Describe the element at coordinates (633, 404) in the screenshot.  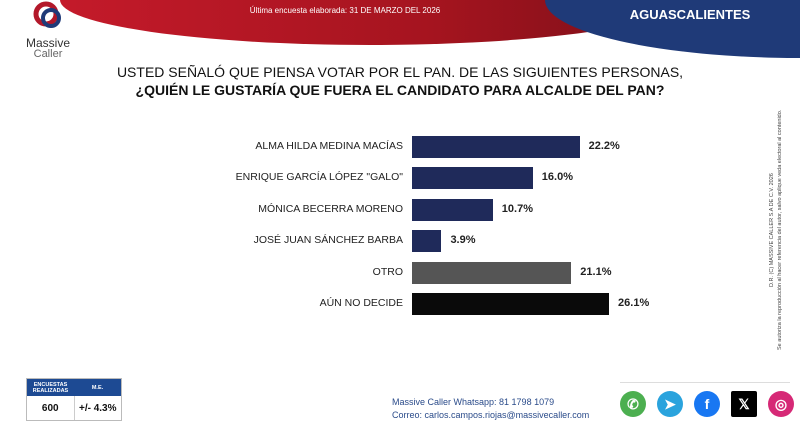
I see `whatsapp-icon: ✆` at that location.